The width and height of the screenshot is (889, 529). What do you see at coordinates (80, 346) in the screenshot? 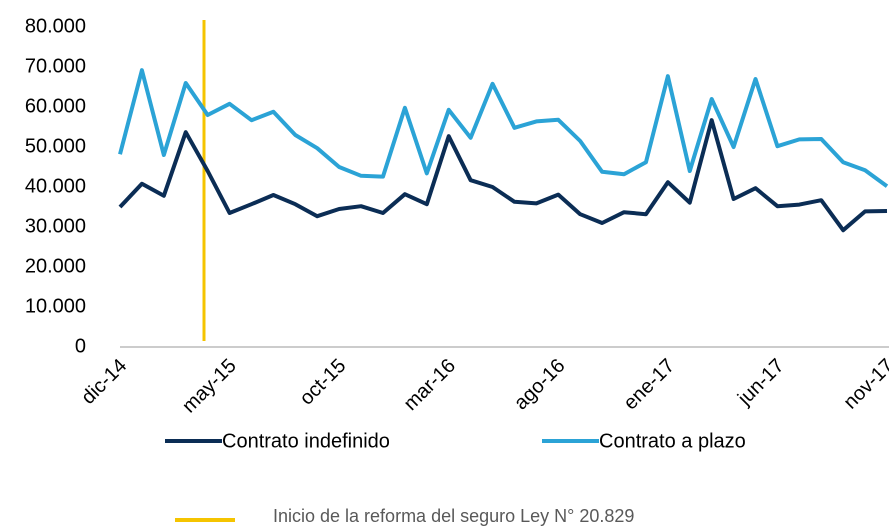
I see `y-tick-label: 0` at bounding box center [80, 346].